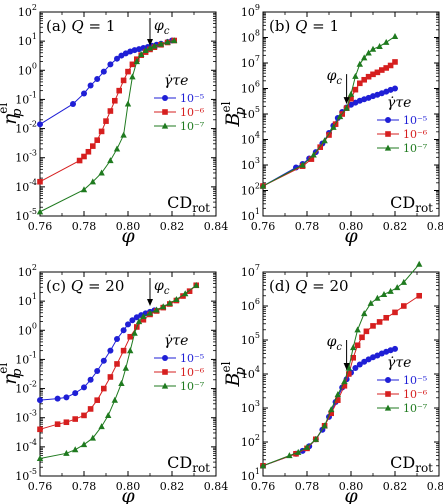  Describe the element at coordinates (250, 271) in the screenshot. I see `y-tick-label: 10⁷` at that location.